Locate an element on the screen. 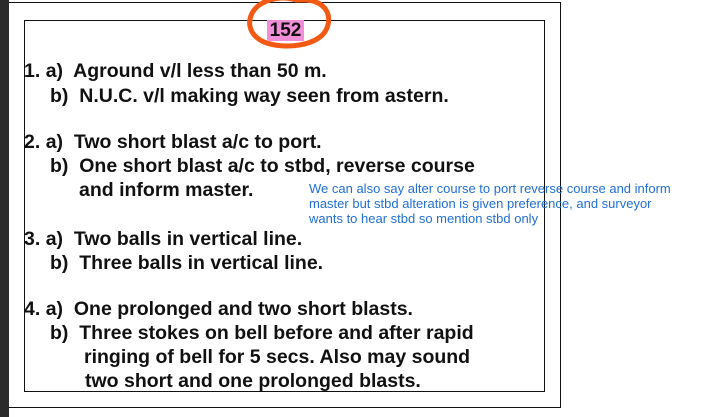 This screenshot has height=417, width=723. answer-number: 4. is located at coordinates (32, 309).